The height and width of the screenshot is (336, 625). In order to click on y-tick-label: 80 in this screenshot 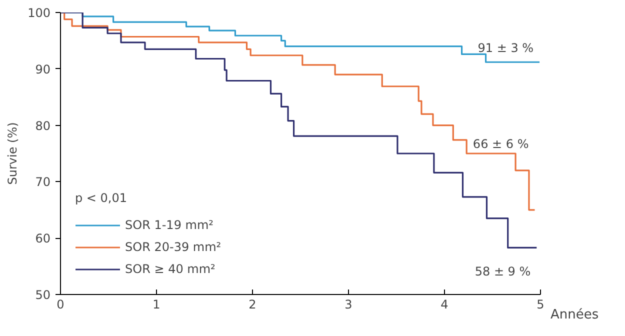, I will do `click(43, 125)`.